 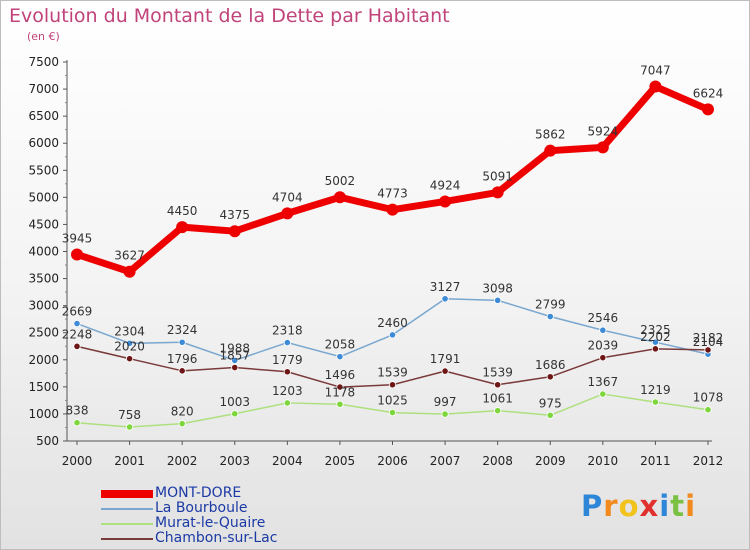 What do you see at coordinates (445, 359) in the screenshot?
I see `data-label: 1791` at bounding box center [445, 359].